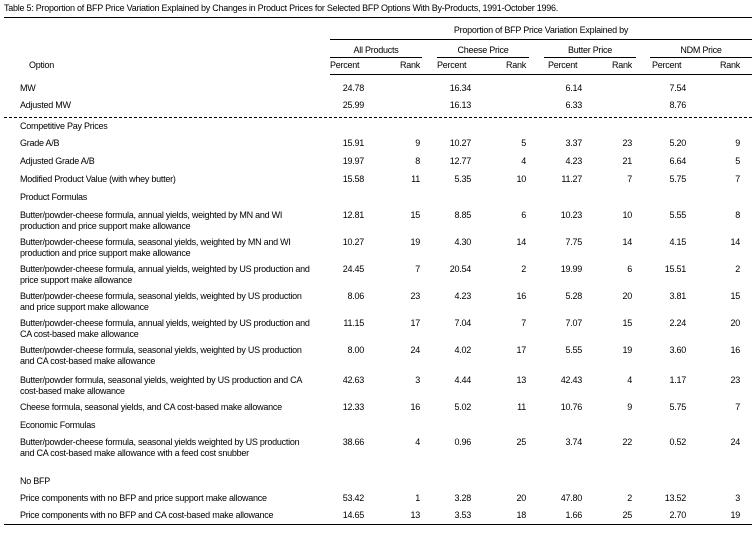 The height and width of the screenshot is (536, 756). I want to click on group-header-ndm-price: NDM Price, so click(701, 50).